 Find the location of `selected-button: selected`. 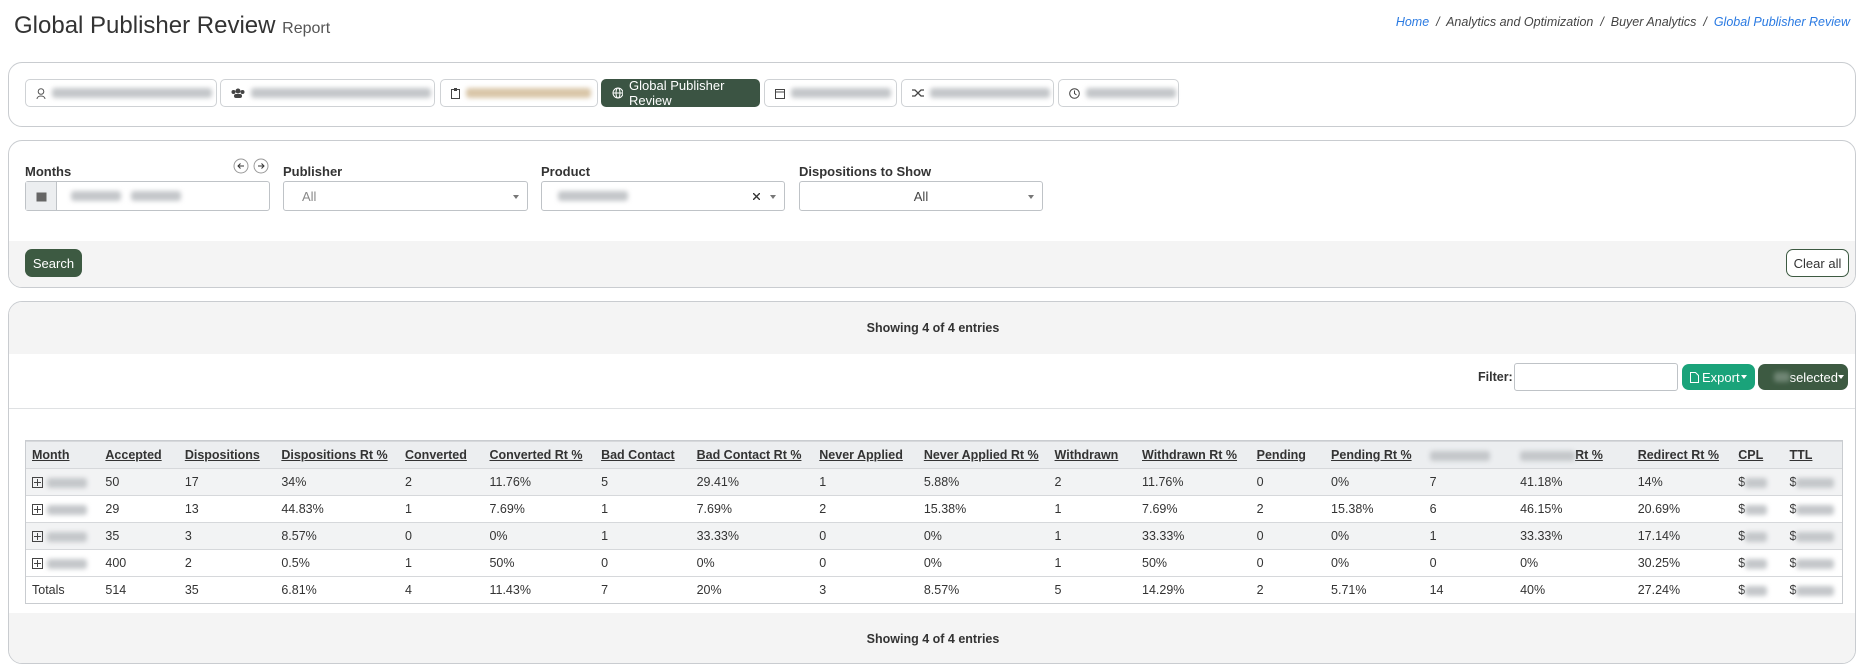

selected-button: selected is located at coordinates (1803, 377).